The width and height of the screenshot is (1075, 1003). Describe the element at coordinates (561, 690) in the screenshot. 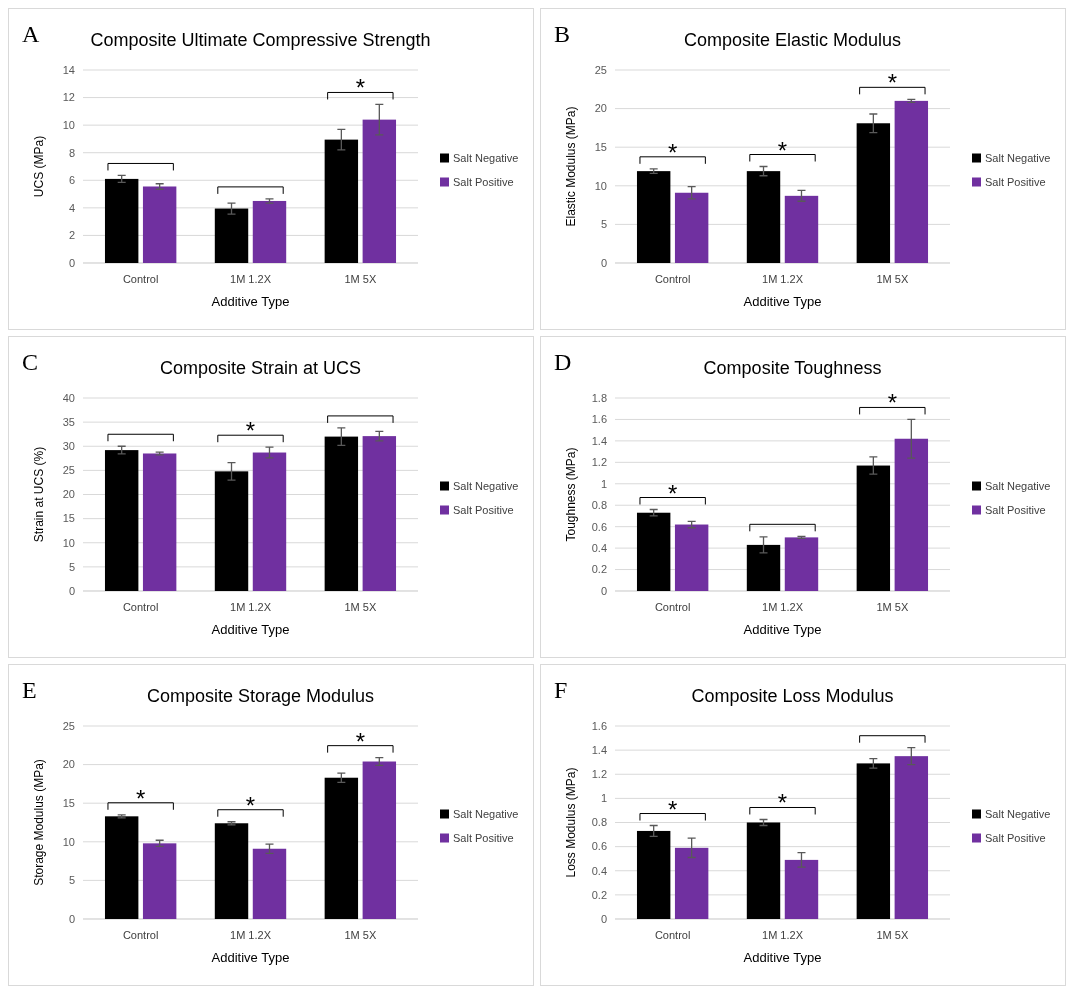

I see `text: F` at that location.